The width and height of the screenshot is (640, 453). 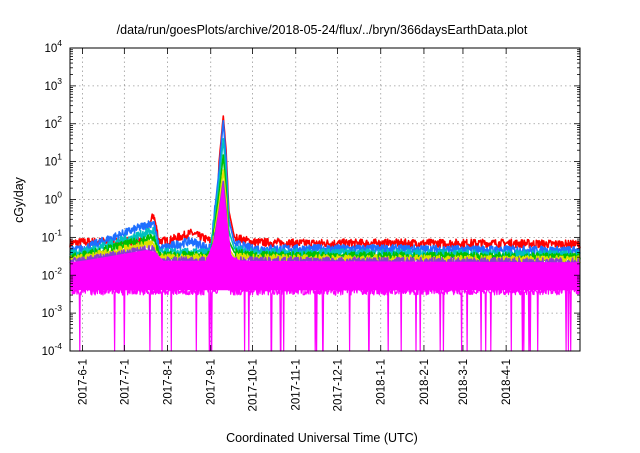 What do you see at coordinates (59, 157) in the screenshot?
I see `y-tick-exponent: 1` at bounding box center [59, 157].